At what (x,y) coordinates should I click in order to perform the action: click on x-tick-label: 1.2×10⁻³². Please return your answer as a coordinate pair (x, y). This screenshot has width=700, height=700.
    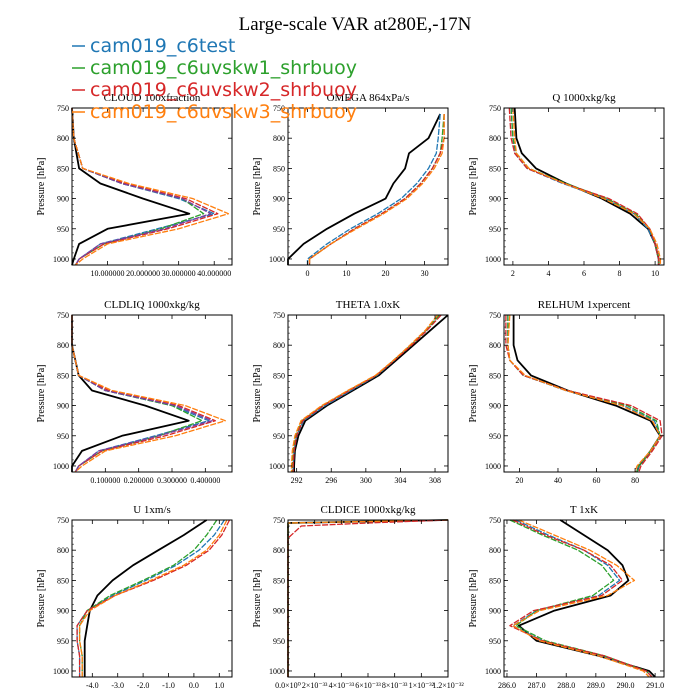
    Looking at the image, I should click on (448, 685).